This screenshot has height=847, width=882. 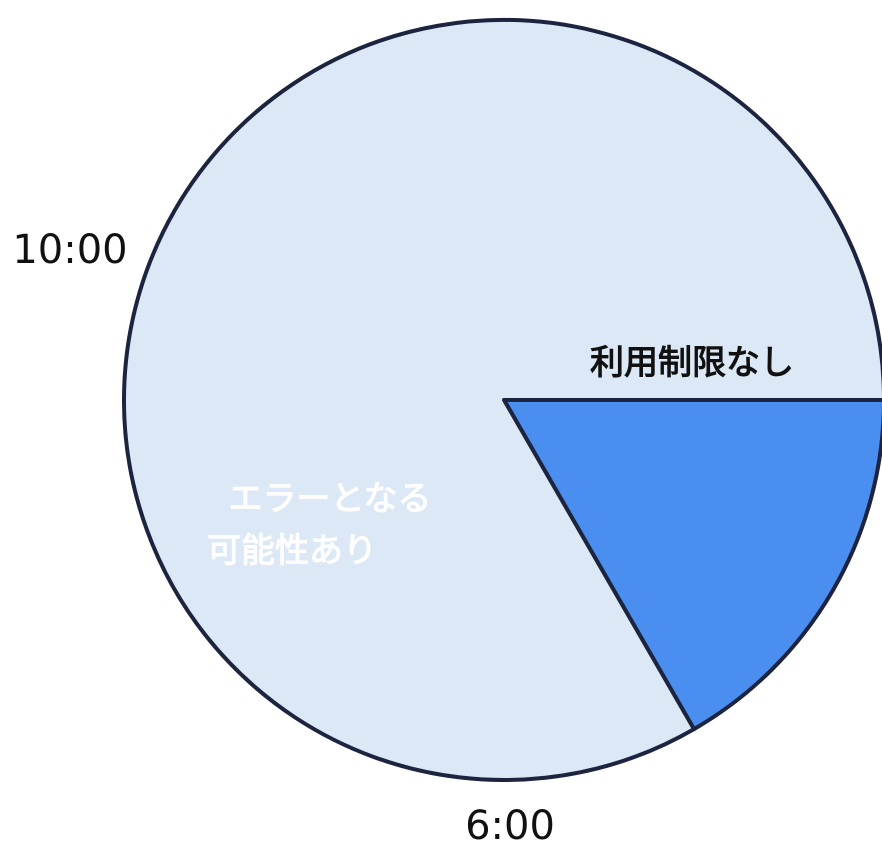 What do you see at coordinates (292, 551) in the screenshot?
I see `slice-label-error-line-2: 可能性あり` at bounding box center [292, 551].